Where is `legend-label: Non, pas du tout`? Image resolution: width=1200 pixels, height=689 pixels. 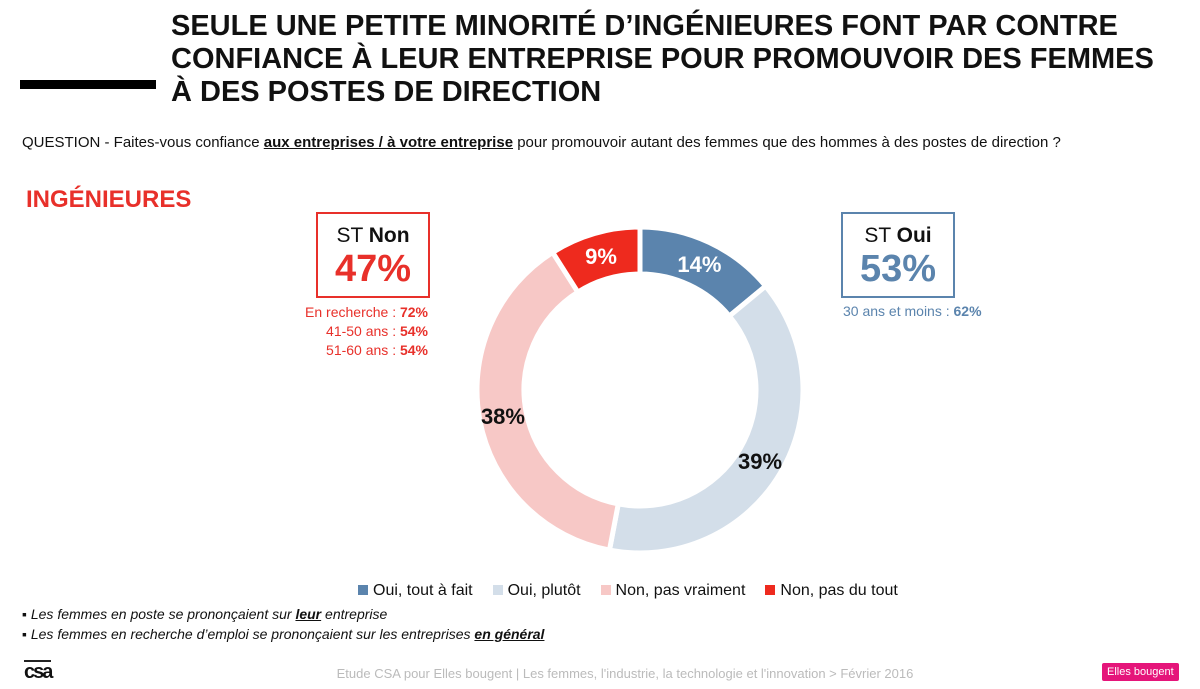
legend-label: Non, pas du tout is located at coordinates (839, 590).